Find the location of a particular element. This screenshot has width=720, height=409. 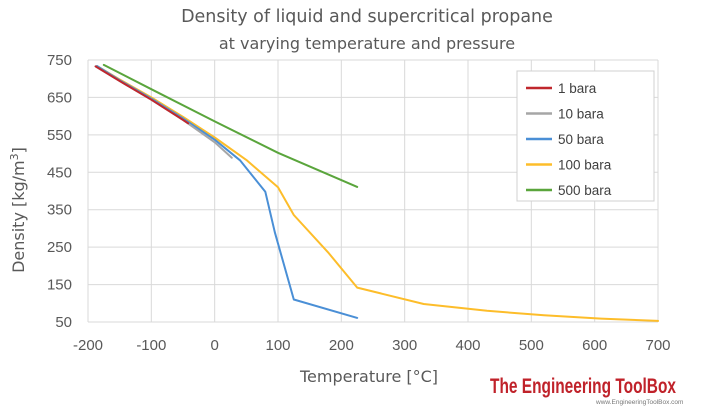

legend: 1 bara 10 bara 50 bara 100 bara 500 bara is located at coordinates (585, 136).